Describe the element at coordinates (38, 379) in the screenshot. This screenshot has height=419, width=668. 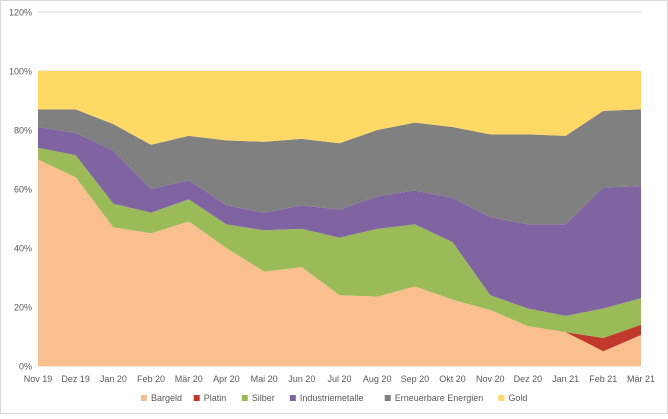
I see `x-tick-label: Nov 19` at that location.